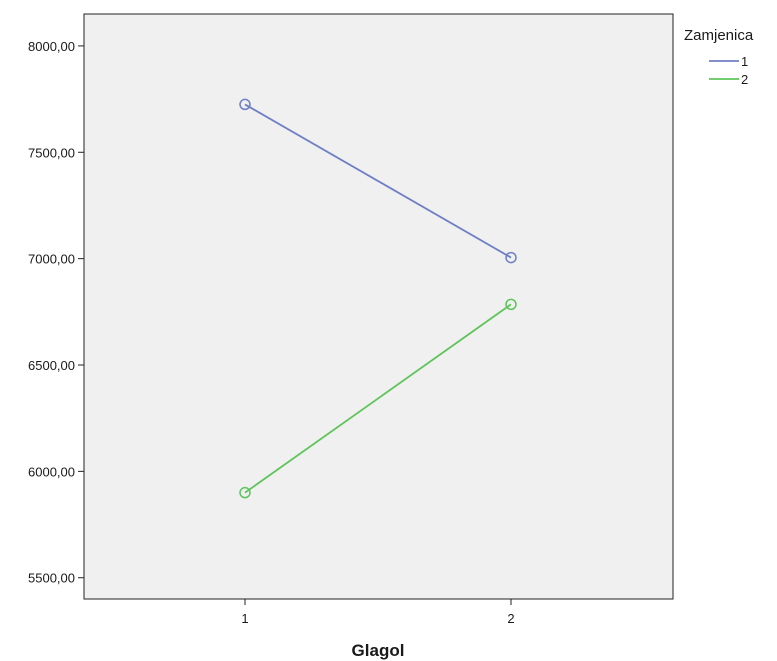  Describe the element at coordinates (744, 61) in the screenshot. I see `legend-label-1: 1` at that location.